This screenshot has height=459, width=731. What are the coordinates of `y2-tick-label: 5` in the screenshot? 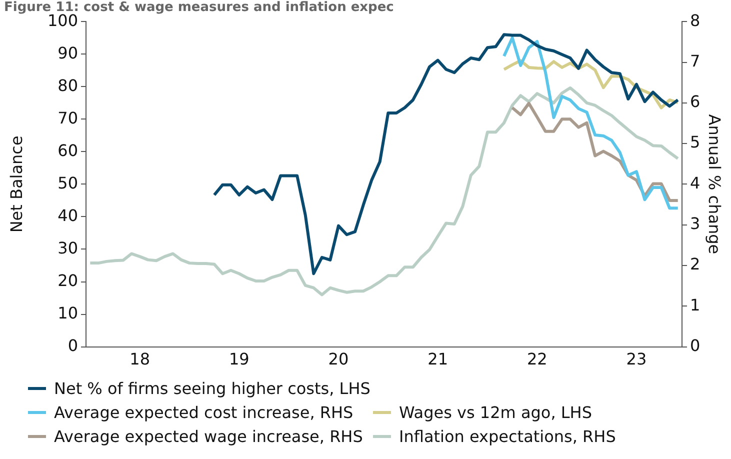 It's located at (695, 142).